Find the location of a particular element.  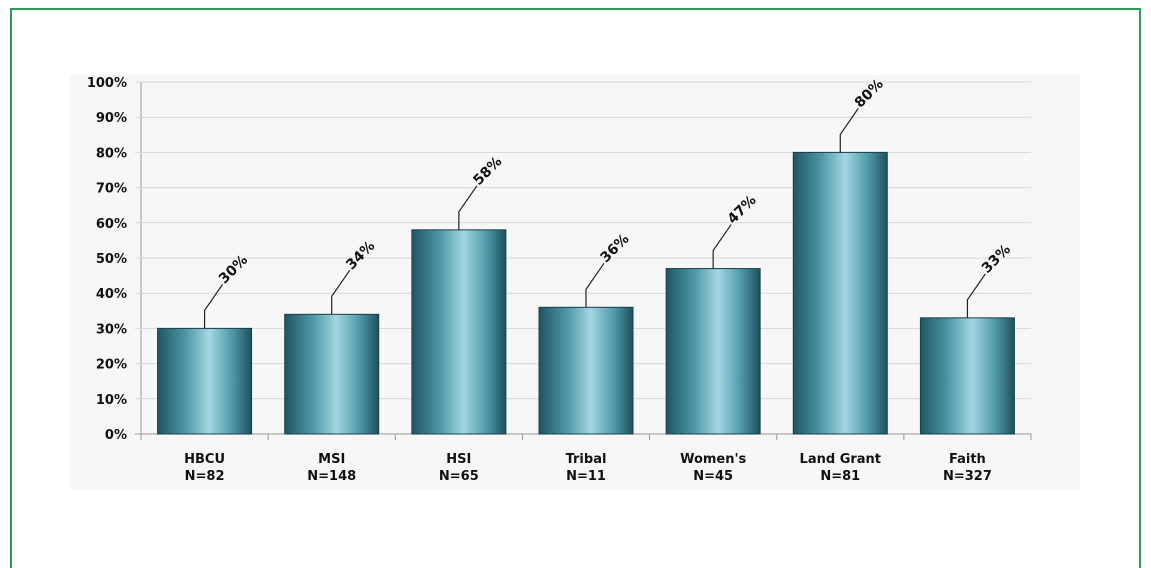

y-tick-label: 10% is located at coordinates (111, 400).